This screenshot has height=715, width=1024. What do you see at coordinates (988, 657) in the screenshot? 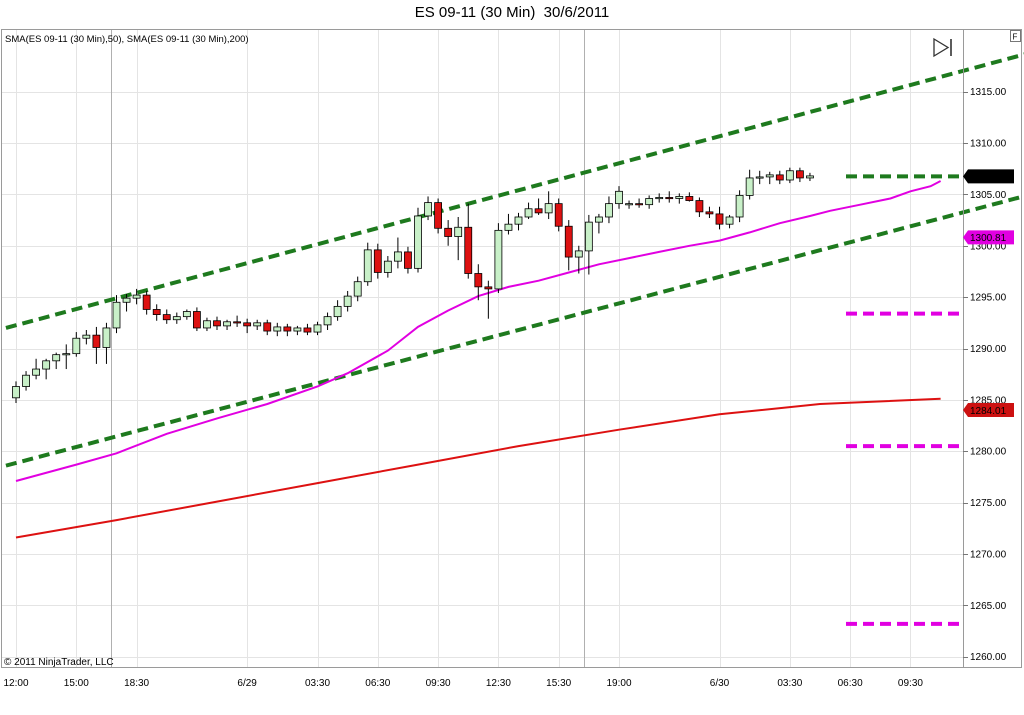
I see `y-tick-label: 1260.00` at bounding box center [988, 657].